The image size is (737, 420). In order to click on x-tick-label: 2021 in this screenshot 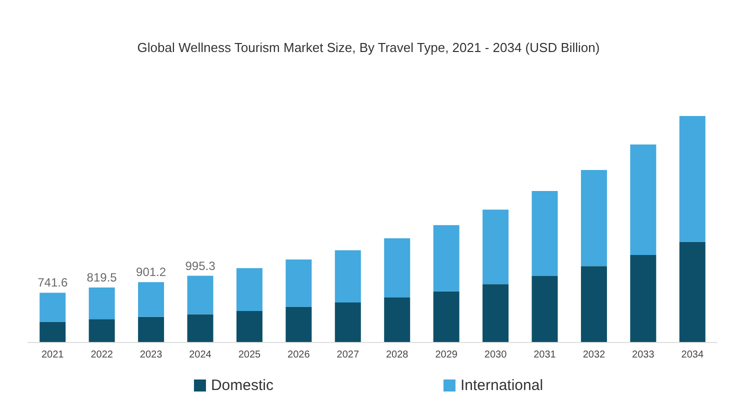, I will do `click(52, 355)`.